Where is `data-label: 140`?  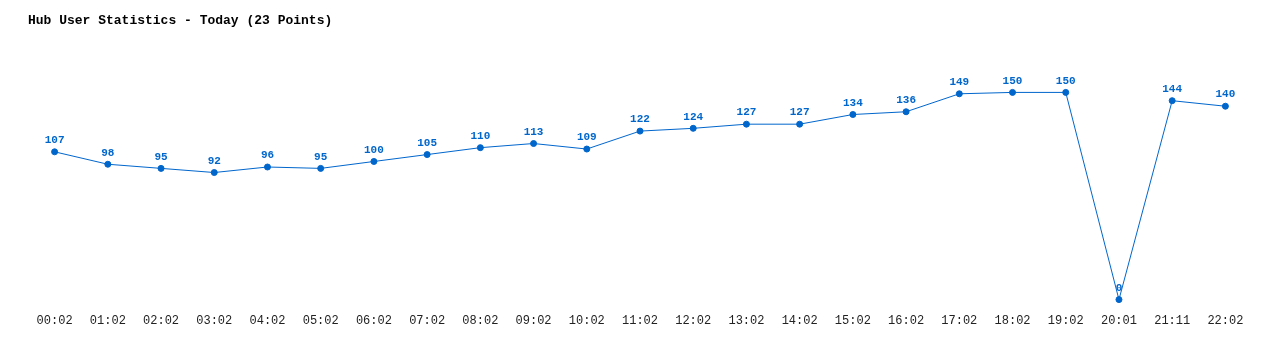 data-label: 140 is located at coordinates (1225, 94).